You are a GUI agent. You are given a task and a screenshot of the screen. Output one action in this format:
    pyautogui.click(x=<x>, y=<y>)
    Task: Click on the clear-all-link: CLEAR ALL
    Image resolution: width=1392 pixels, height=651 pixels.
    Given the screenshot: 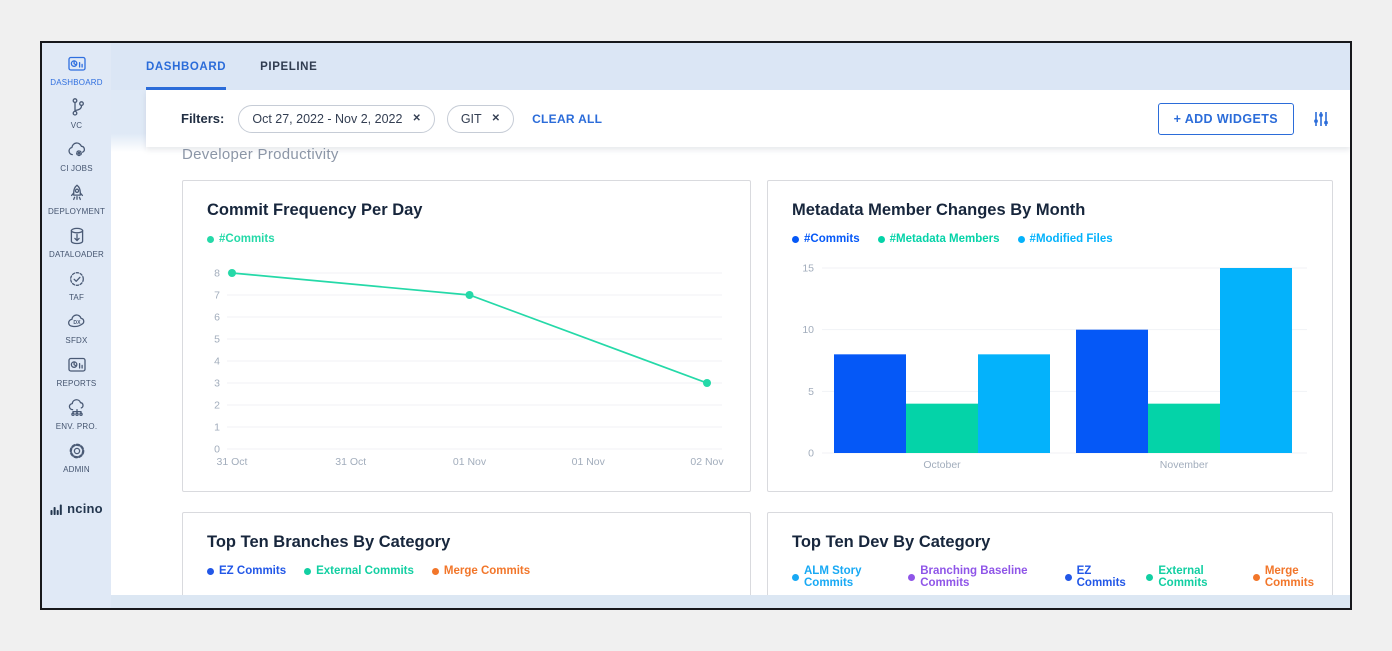 What is the action you would take?
    pyautogui.click(x=567, y=118)
    